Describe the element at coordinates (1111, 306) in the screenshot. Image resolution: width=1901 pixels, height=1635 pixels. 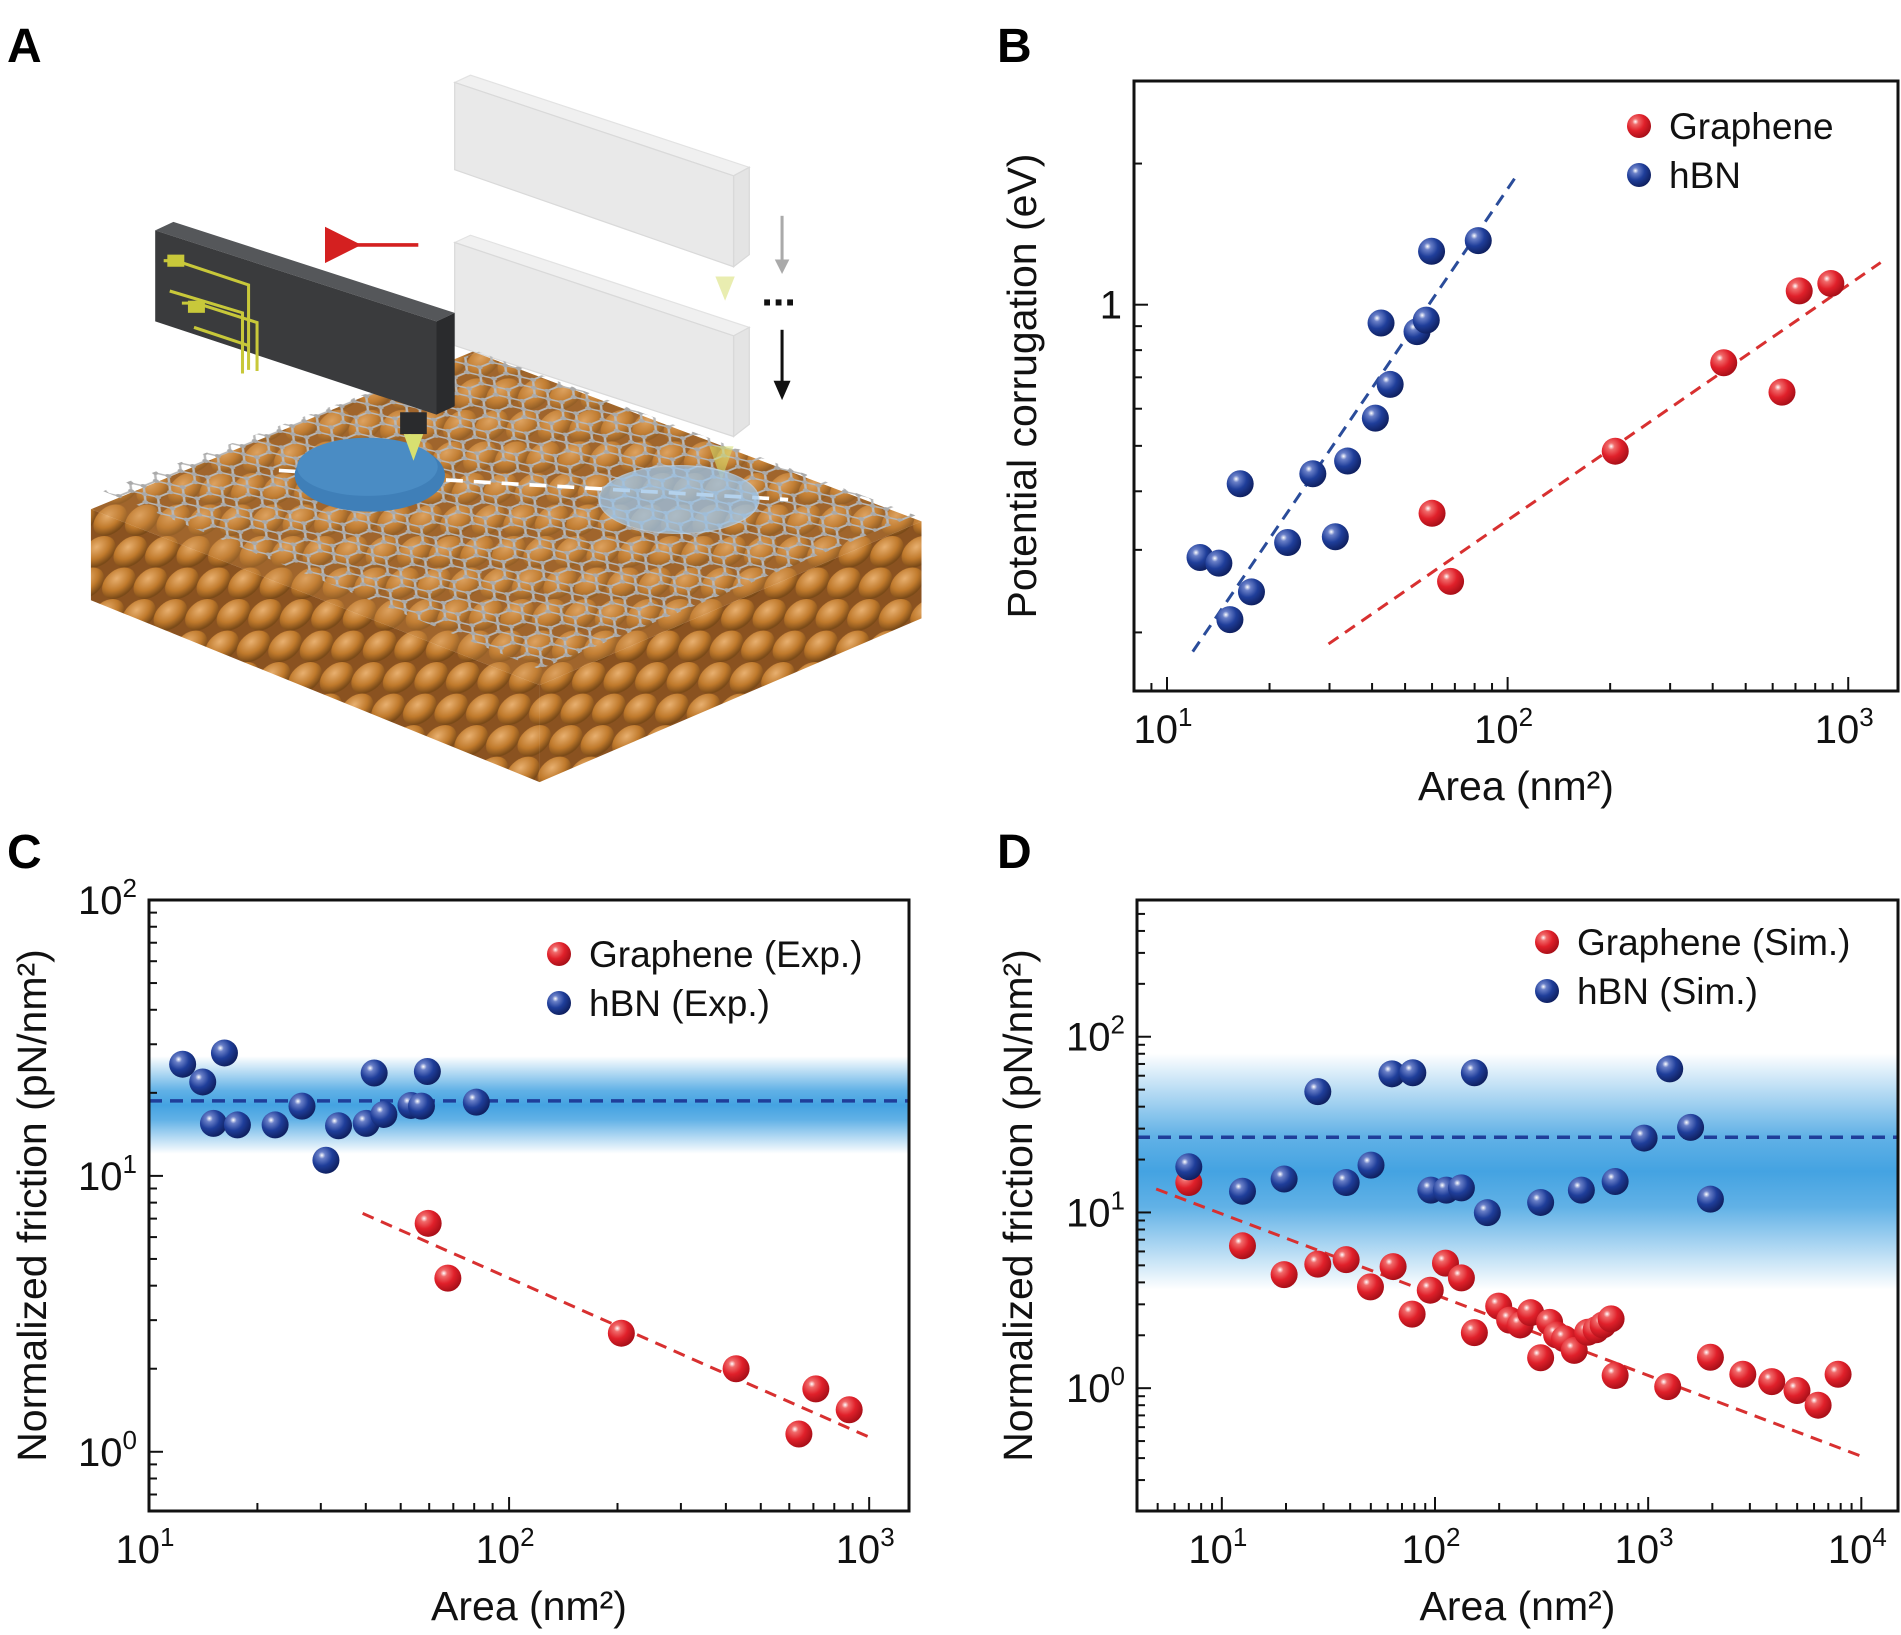
I see `y-tick-label: 1` at that location.